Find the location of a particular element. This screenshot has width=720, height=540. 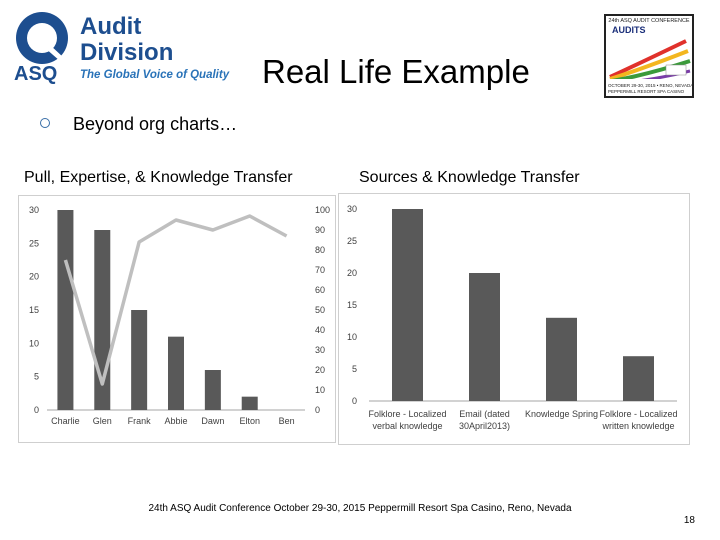

y2-tick-label: 10 is located at coordinates (320, 390).